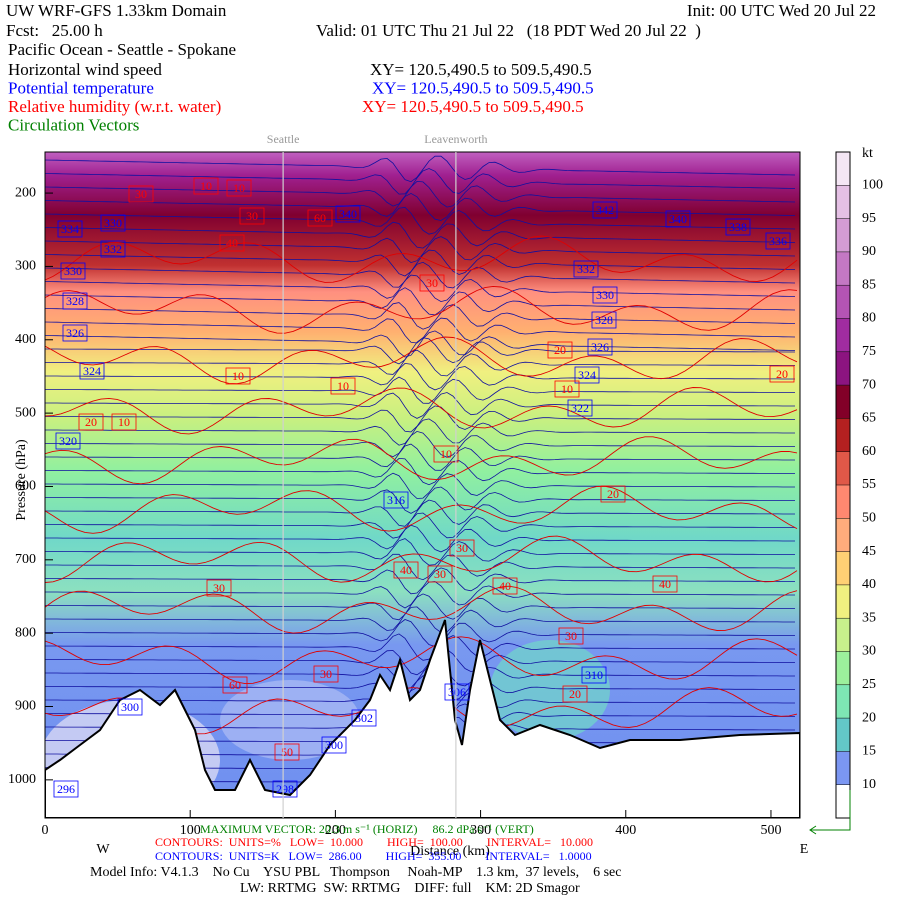 The image size is (900, 900). I want to click on init-time: Init: 00 UTC Wed 20 Jul 22, so click(781, 10).